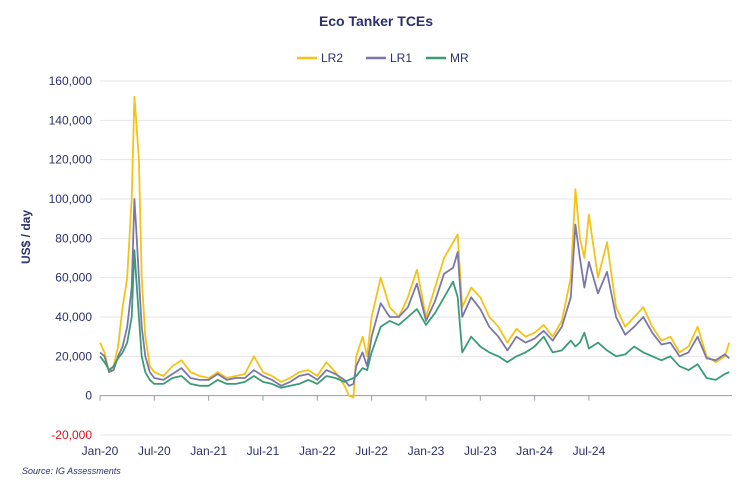 This screenshot has width=752, height=504. What do you see at coordinates (71, 120) in the screenshot?
I see `y-tick-label: 140,000` at bounding box center [71, 120].